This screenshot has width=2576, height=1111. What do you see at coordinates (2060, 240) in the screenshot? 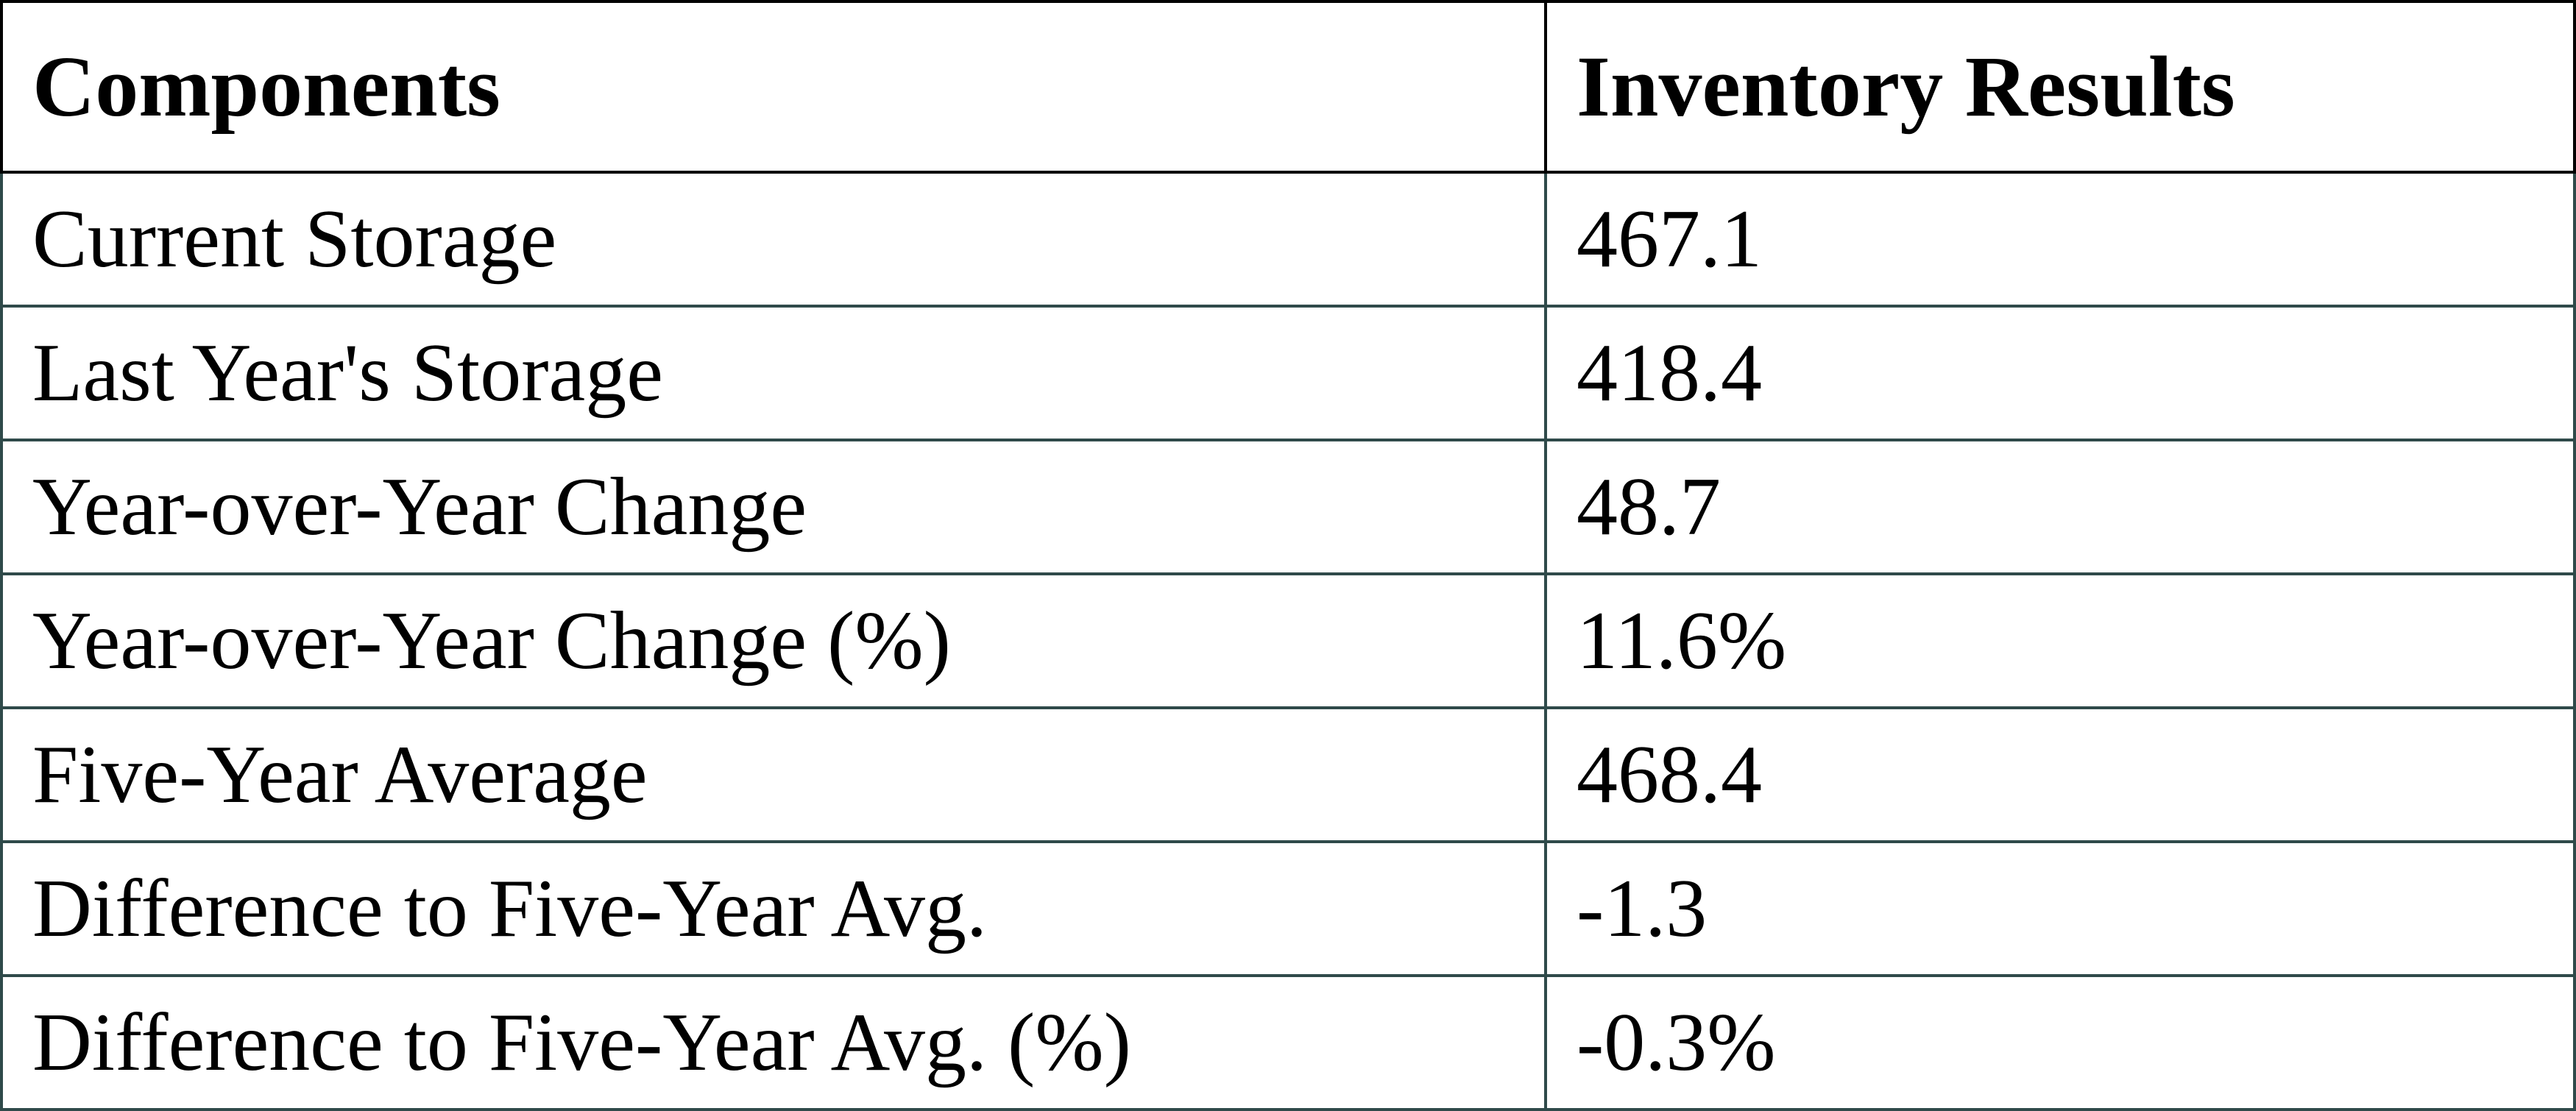
I see `result-cell: 467.1` at bounding box center [2060, 240].